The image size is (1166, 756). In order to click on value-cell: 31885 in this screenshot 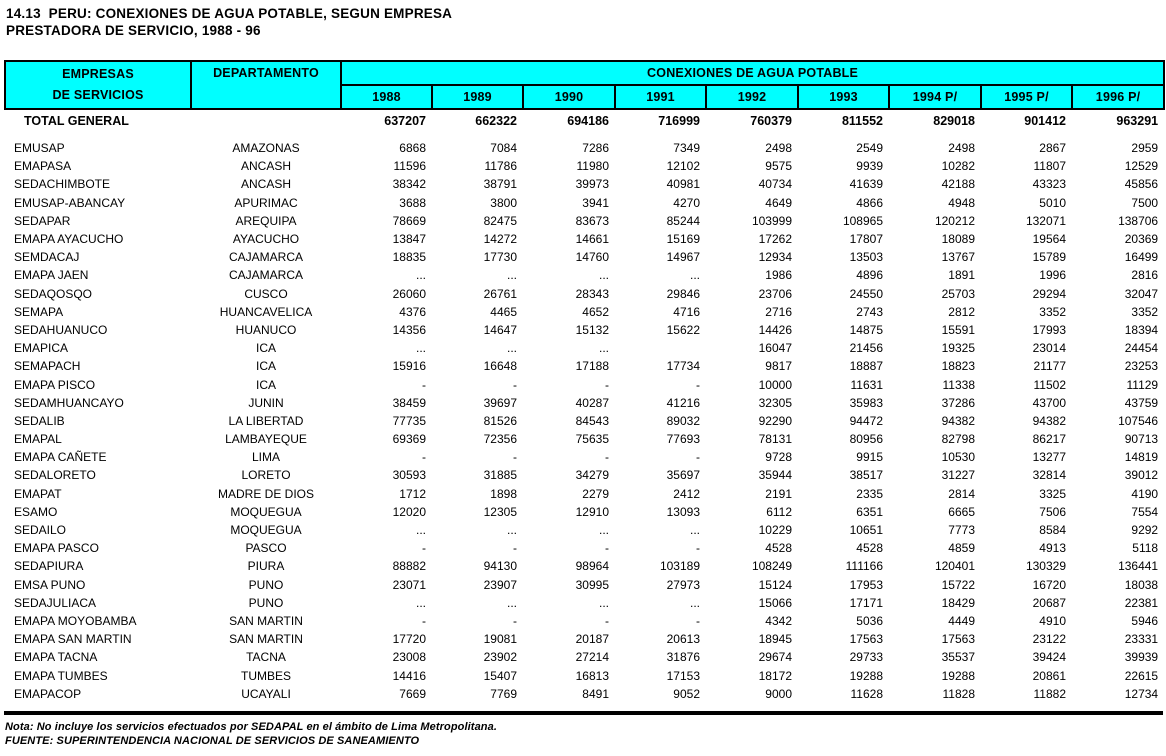, I will do `click(500, 475)`.